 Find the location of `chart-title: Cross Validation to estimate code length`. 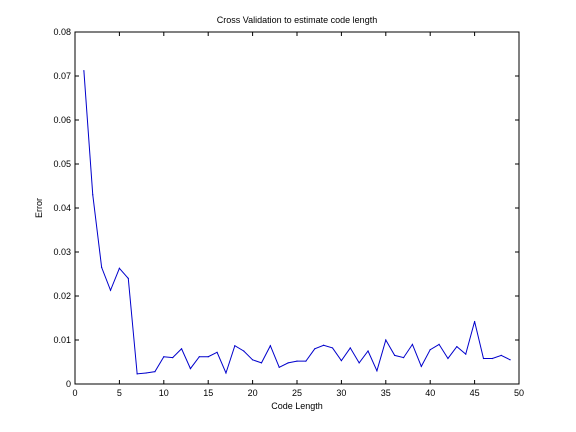

chart-title: Cross Validation to estimate code length is located at coordinates (297, 20).